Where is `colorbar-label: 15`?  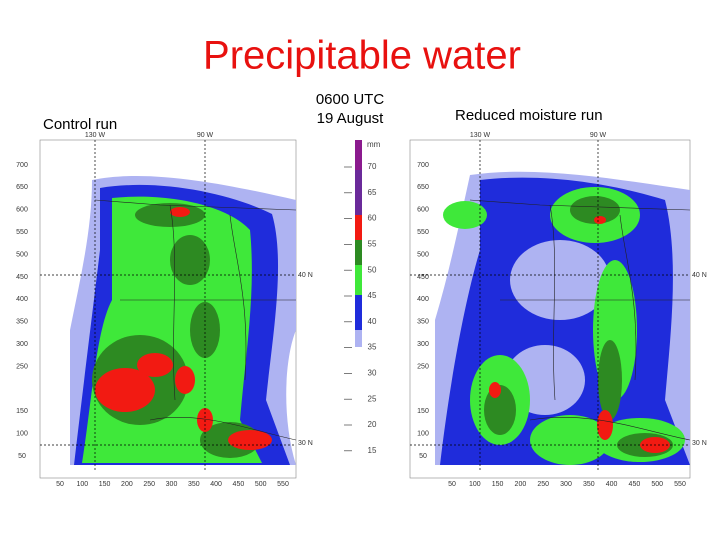
colorbar-label: 15 is located at coordinates (372, 450).